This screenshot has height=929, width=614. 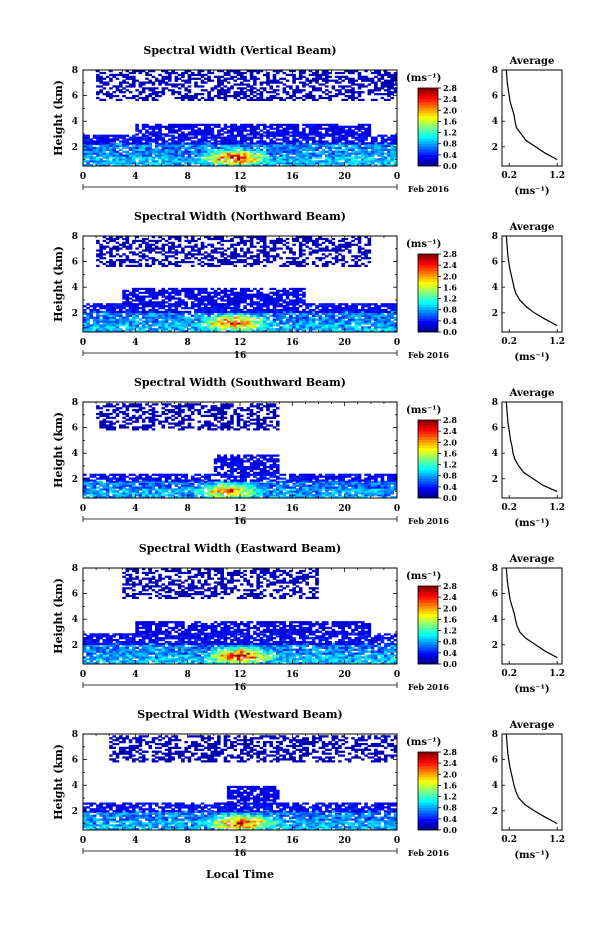 I want to click on colorbar-step, so click(x=428, y=101).